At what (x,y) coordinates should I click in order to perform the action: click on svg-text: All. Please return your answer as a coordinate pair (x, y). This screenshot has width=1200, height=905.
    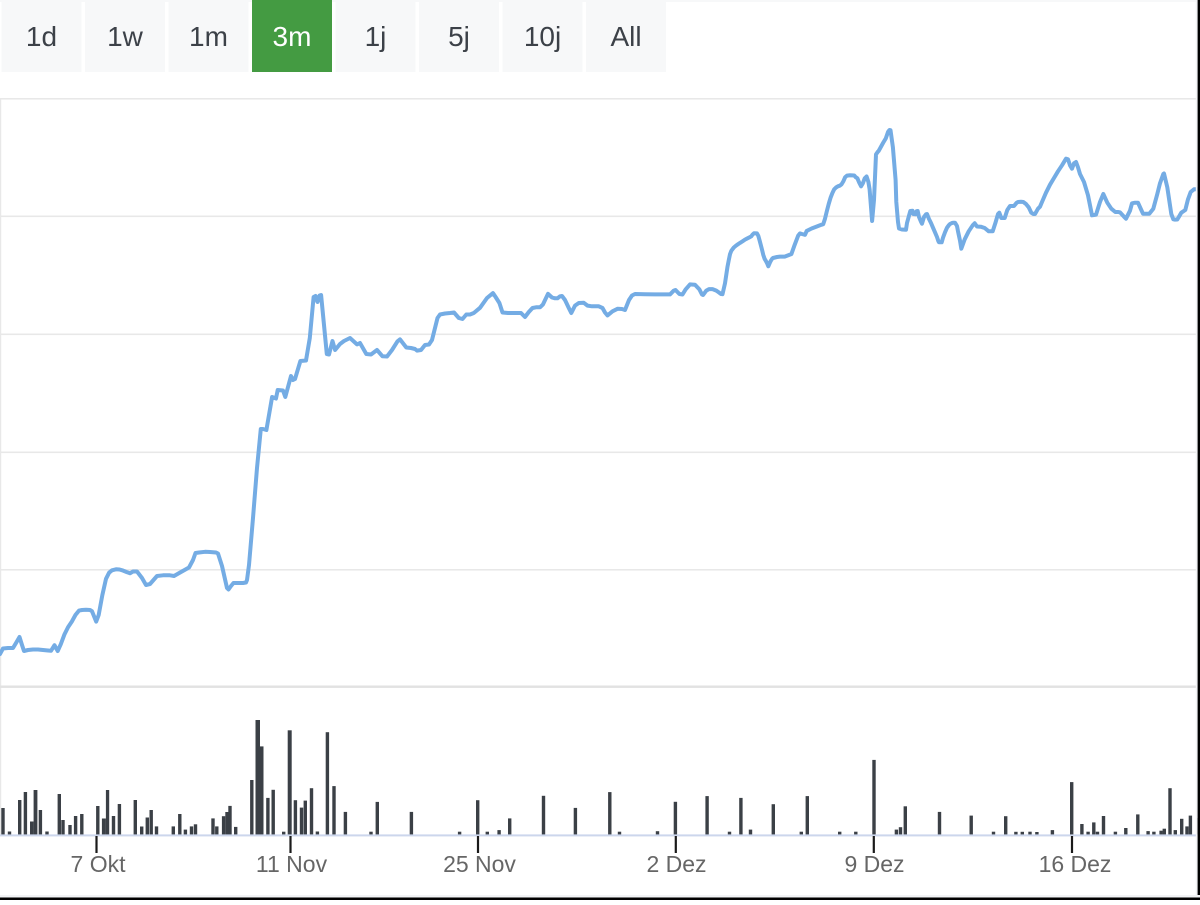
    Looking at the image, I should click on (625, 36).